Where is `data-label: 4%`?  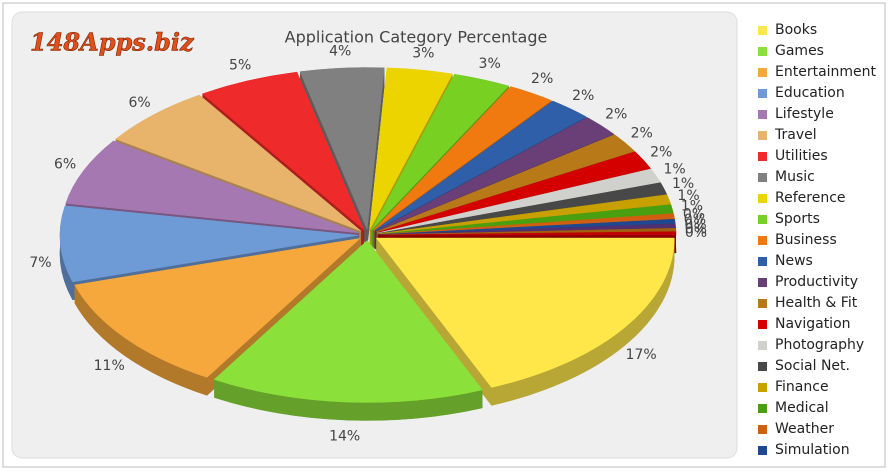
data-label: 4% is located at coordinates (340, 52).